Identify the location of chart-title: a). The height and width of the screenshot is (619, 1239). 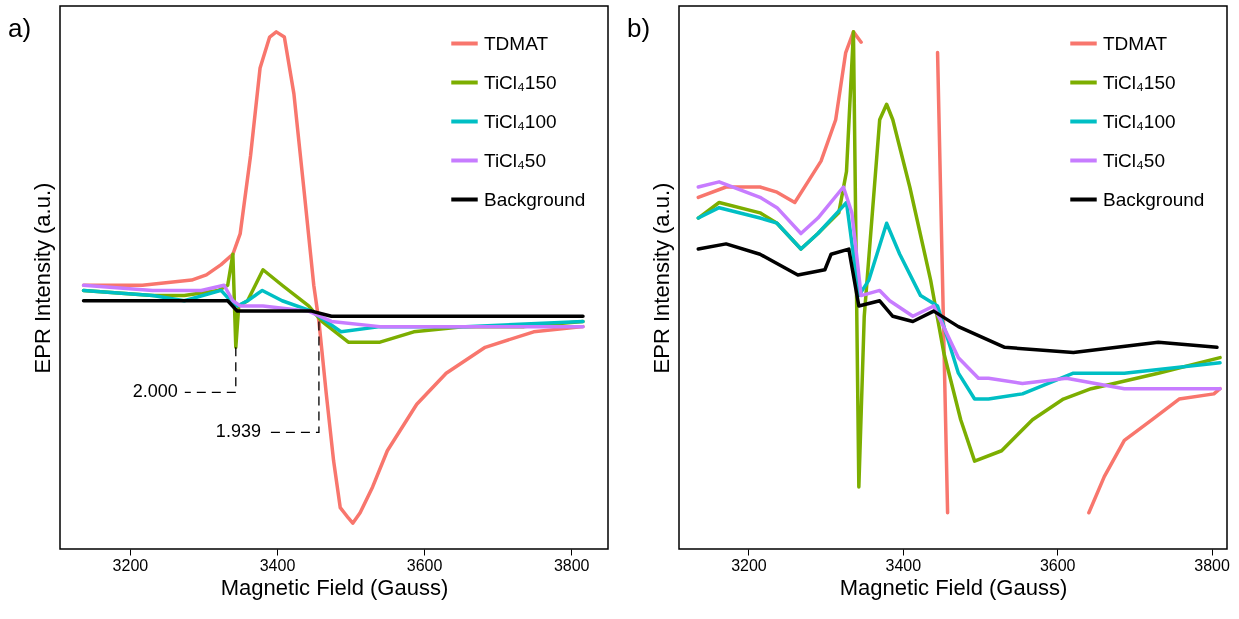
(20, 28).